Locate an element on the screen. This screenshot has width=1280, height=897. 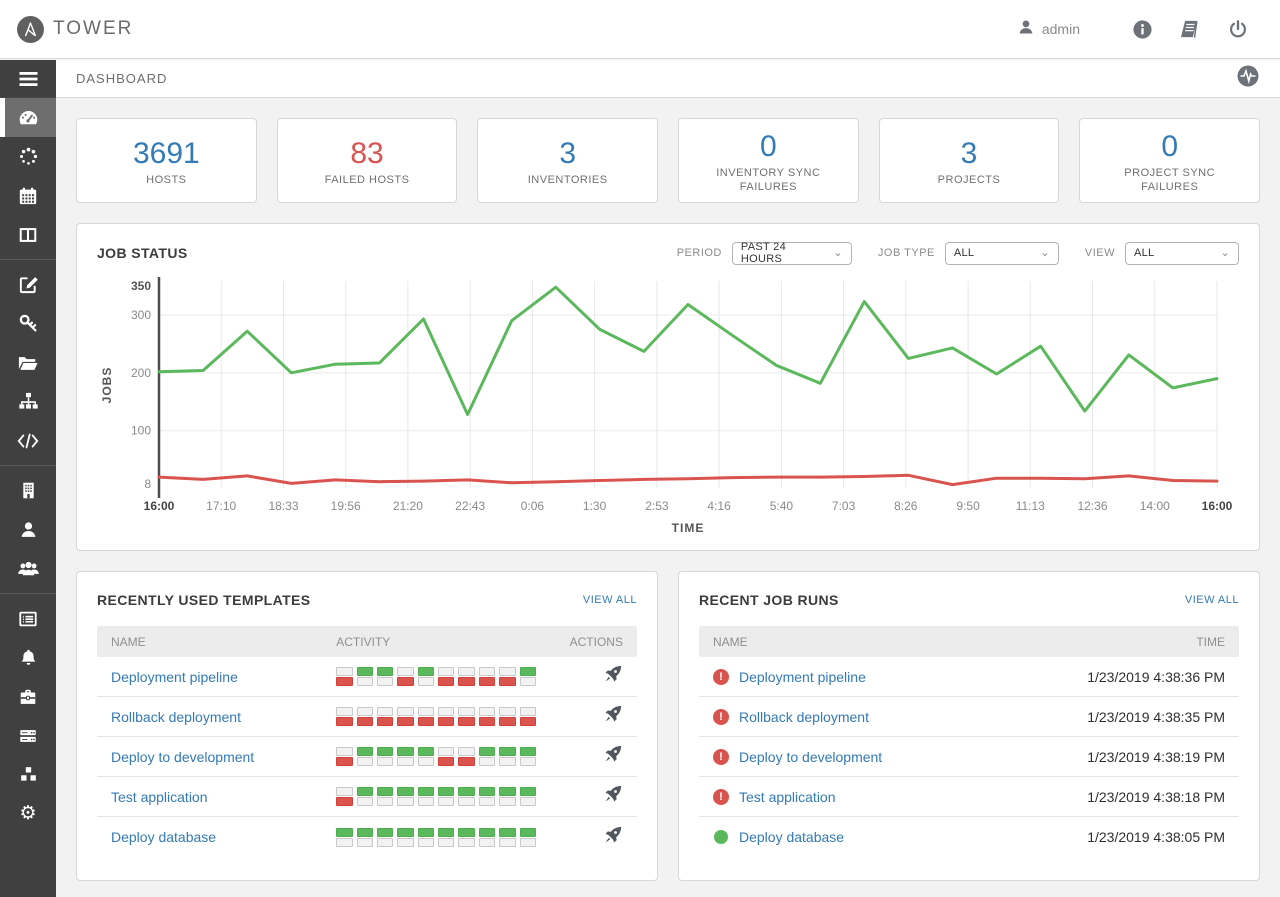
sidebar-item-jobs is located at coordinates (28, 156).